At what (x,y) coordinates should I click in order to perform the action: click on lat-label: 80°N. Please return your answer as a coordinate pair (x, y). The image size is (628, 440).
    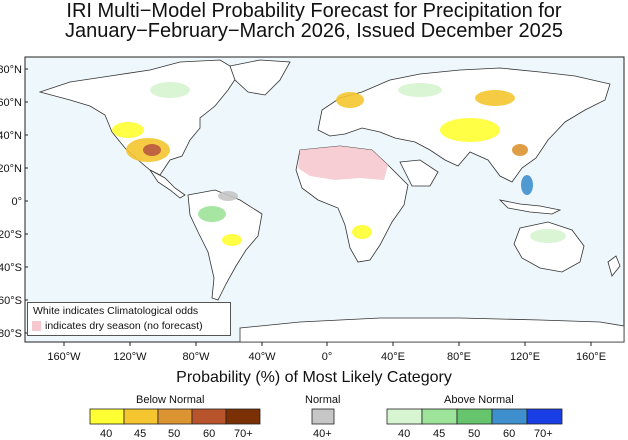
    Looking at the image, I should click on (11, 70).